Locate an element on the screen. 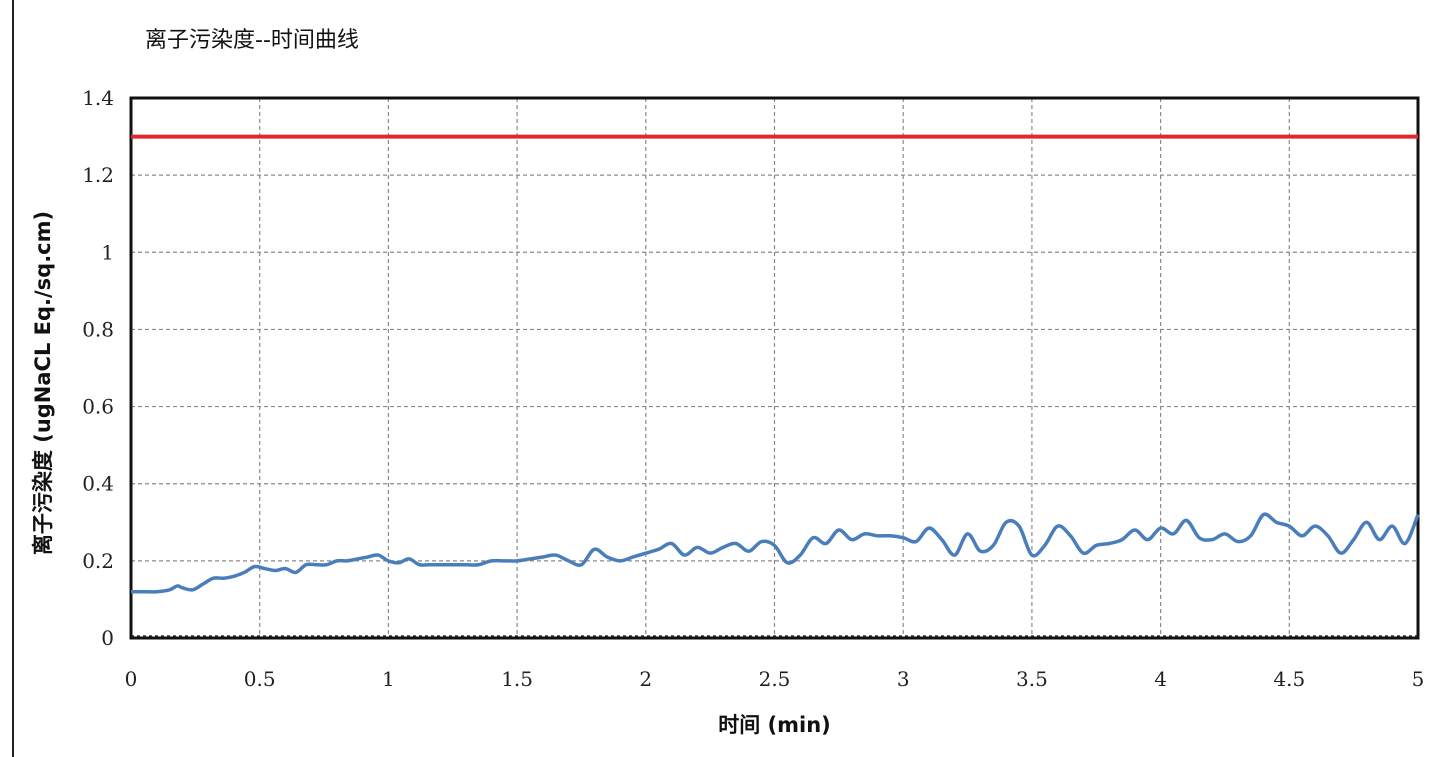 The image size is (1456, 757). y-tick-label: 1 is located at coordinates (107, 252).